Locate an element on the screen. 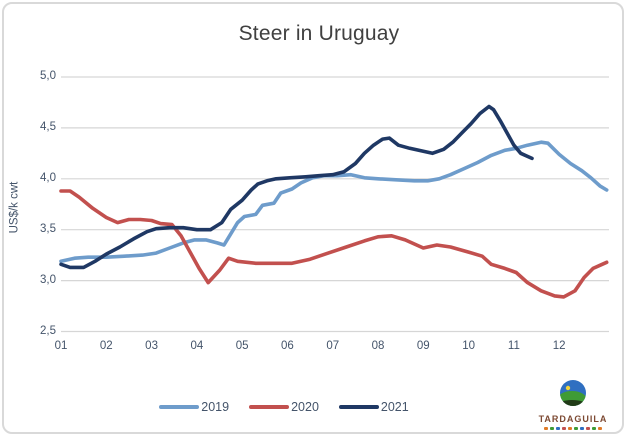 This screenshot has width=638, height=440. legend-swatch-2020 is located at coordinates (269, 407).